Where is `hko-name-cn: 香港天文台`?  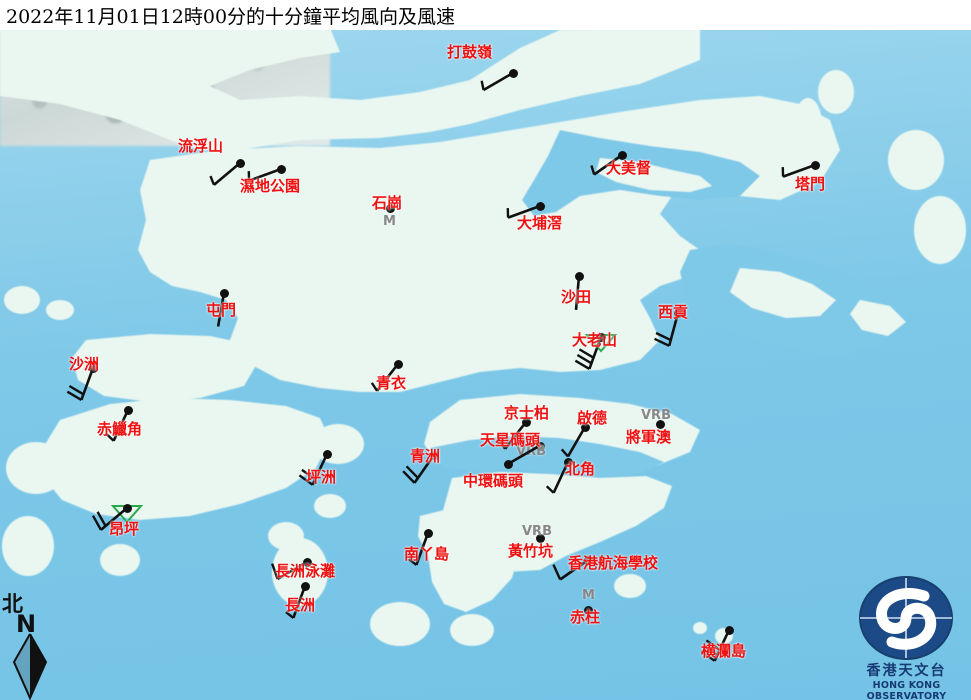 hko-name-cn: 香港天文台 is located at coordinates (906, 671).